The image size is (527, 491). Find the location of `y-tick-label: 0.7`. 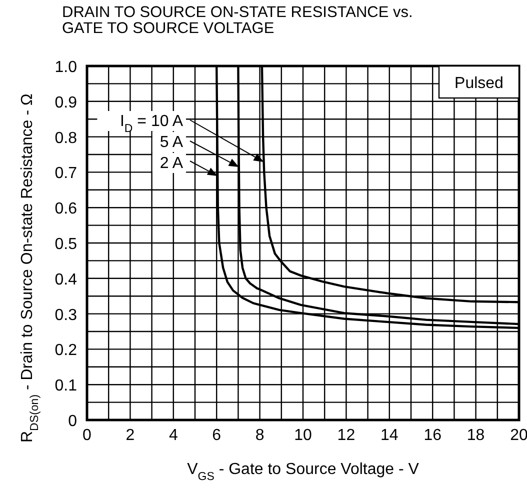

y-tick-label: 0.7 is located at coordinates (66, 173).